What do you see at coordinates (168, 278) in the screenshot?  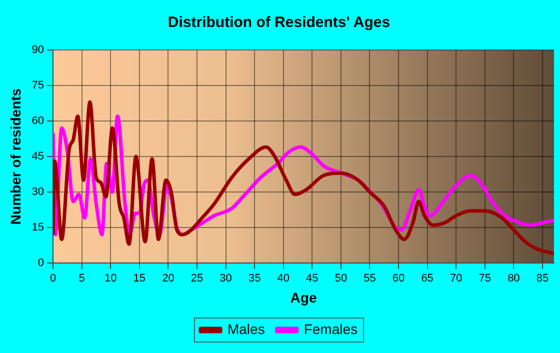 I see `x-tick-label: 20` at bounding box center [168, 278].